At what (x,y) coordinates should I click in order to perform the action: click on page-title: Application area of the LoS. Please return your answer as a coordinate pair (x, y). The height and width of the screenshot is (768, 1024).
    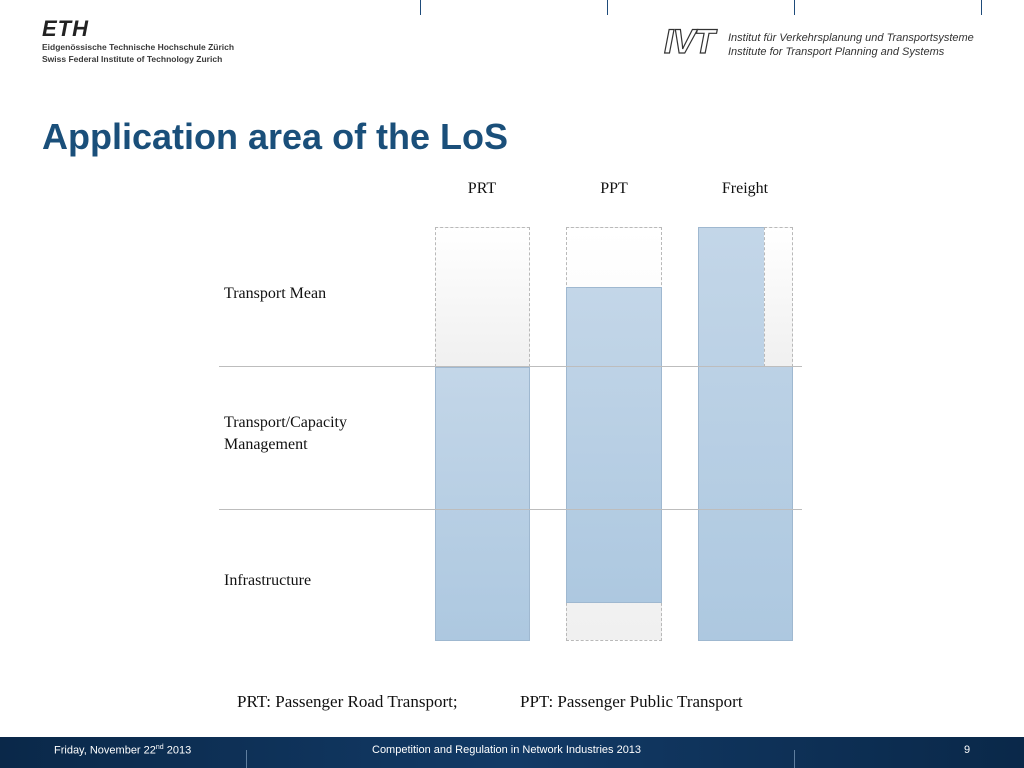
    Looking at the image, I should click on (275, 136).